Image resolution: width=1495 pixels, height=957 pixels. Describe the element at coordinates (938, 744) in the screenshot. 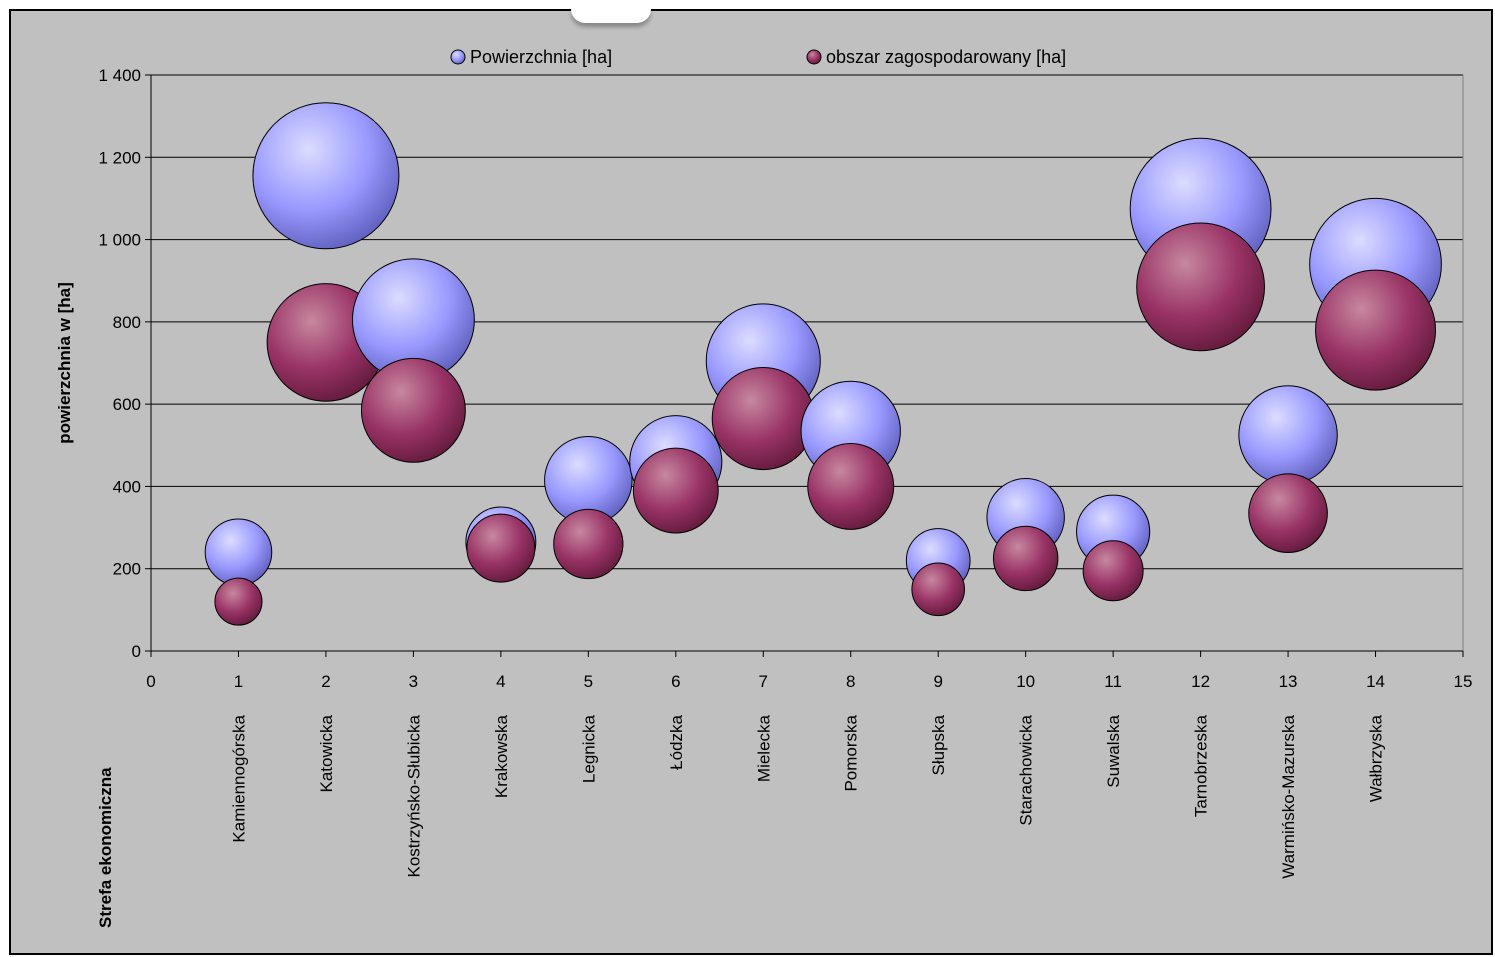

I see `category-label: Słupska` at that location.